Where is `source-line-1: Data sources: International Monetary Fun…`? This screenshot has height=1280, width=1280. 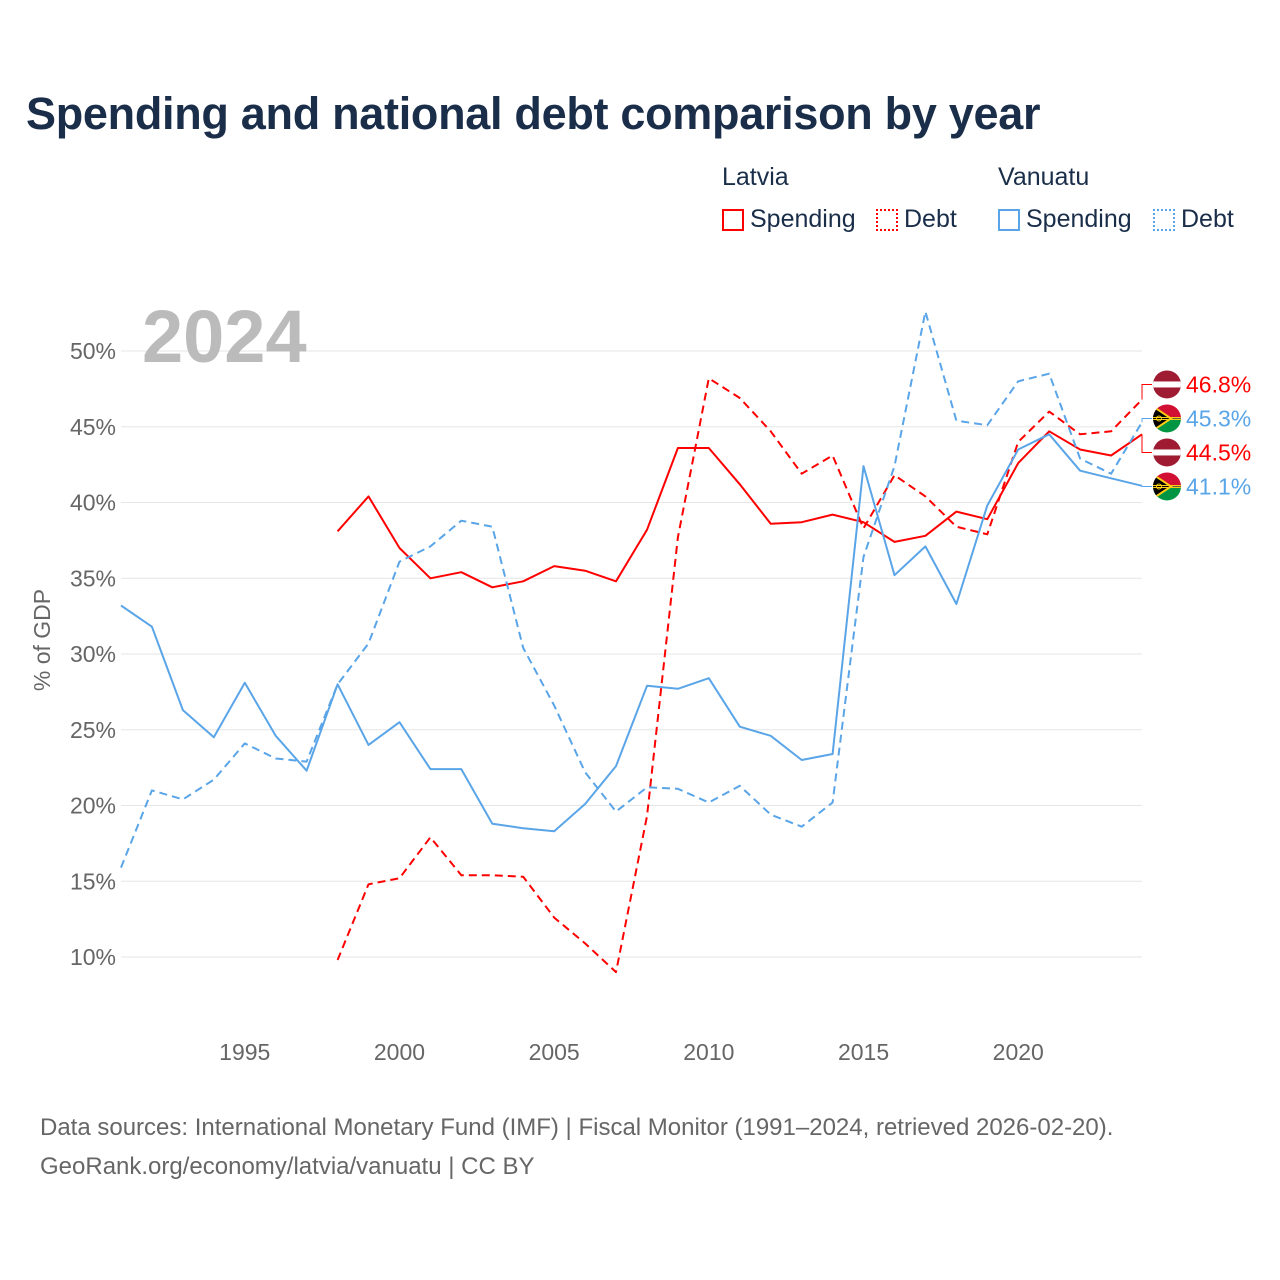 source-line-1: Data sources: International Monetary Fun… is located at coordinates (577, 1127).